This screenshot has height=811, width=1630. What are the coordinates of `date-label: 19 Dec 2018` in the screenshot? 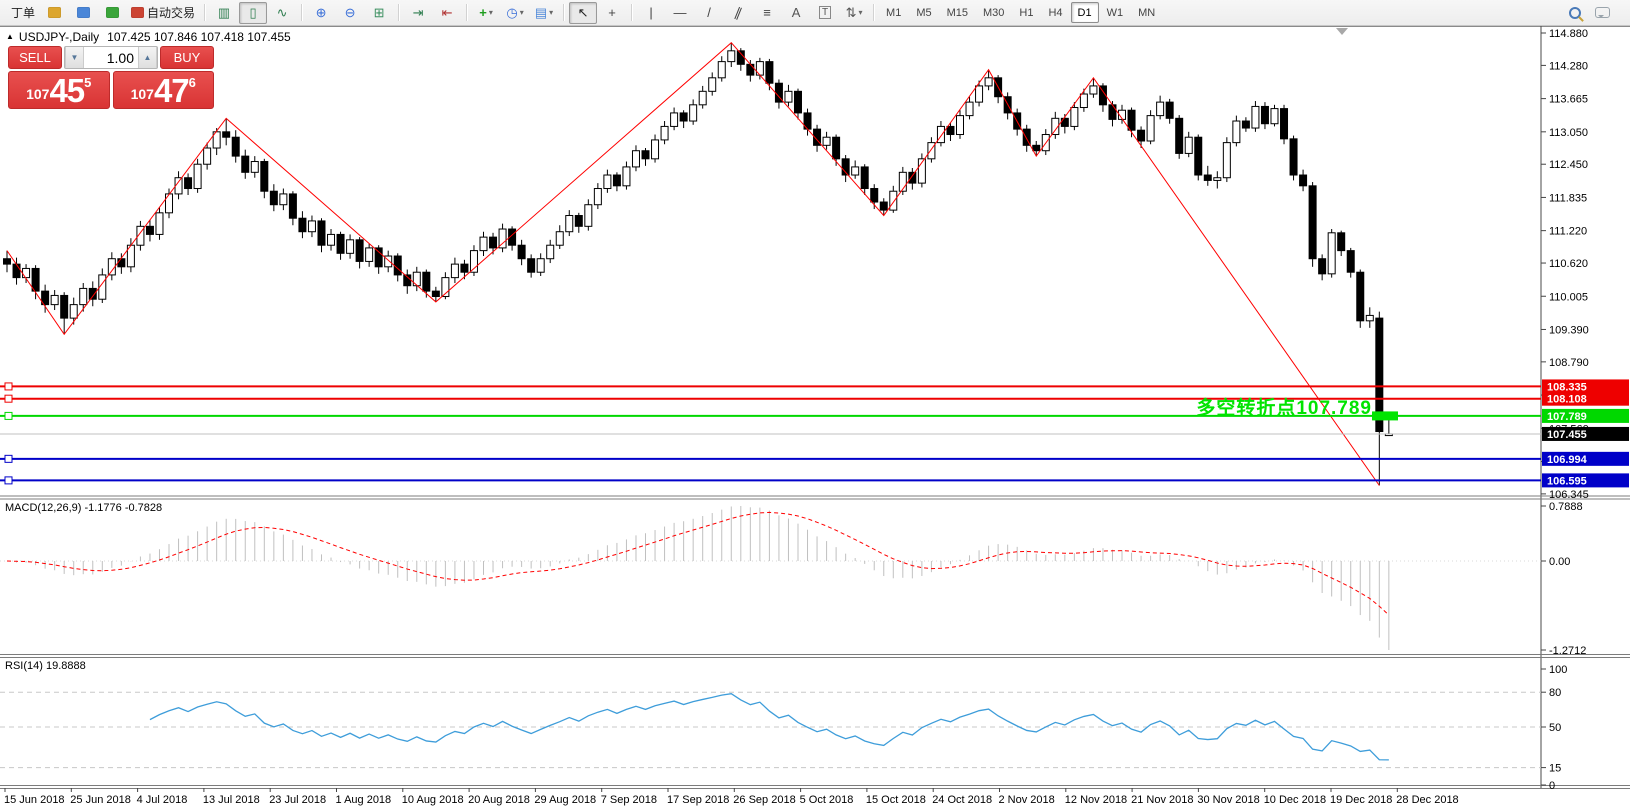 It's located at (1361, 800).